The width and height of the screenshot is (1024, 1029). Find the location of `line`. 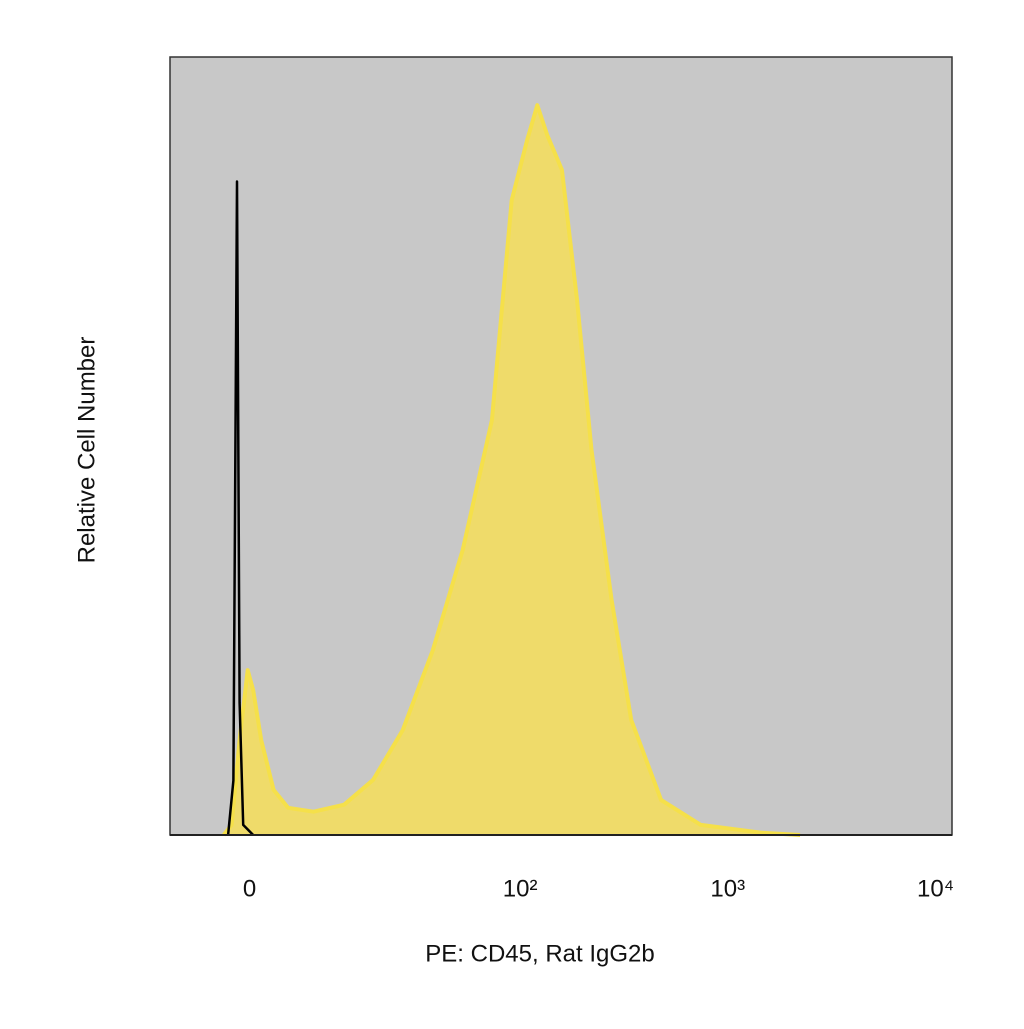

line is located at coordinates (240, 508).